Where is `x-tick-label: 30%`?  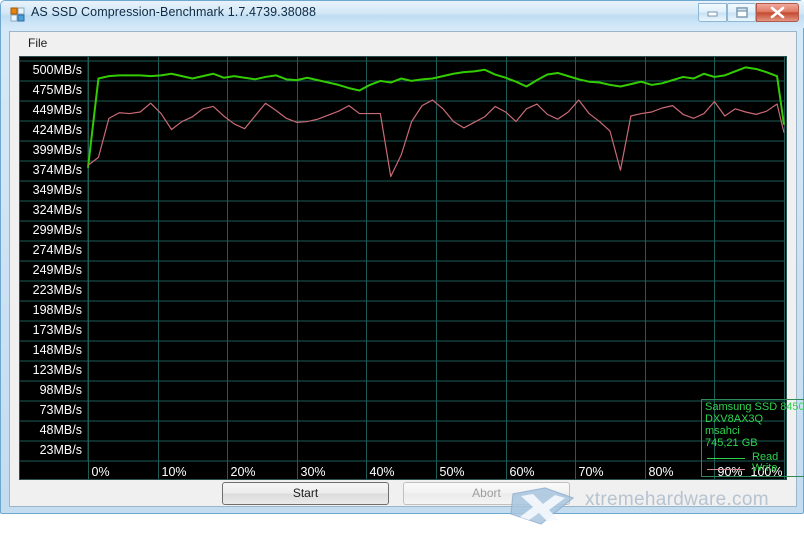 x-tick-label: 30% is located at coordinates (313, 472).